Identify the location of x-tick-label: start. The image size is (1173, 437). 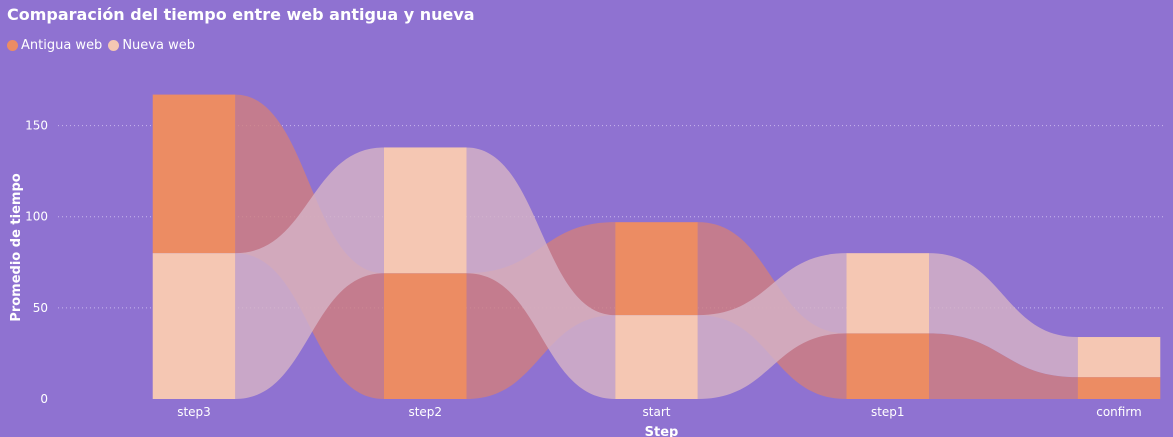
(657, 412).